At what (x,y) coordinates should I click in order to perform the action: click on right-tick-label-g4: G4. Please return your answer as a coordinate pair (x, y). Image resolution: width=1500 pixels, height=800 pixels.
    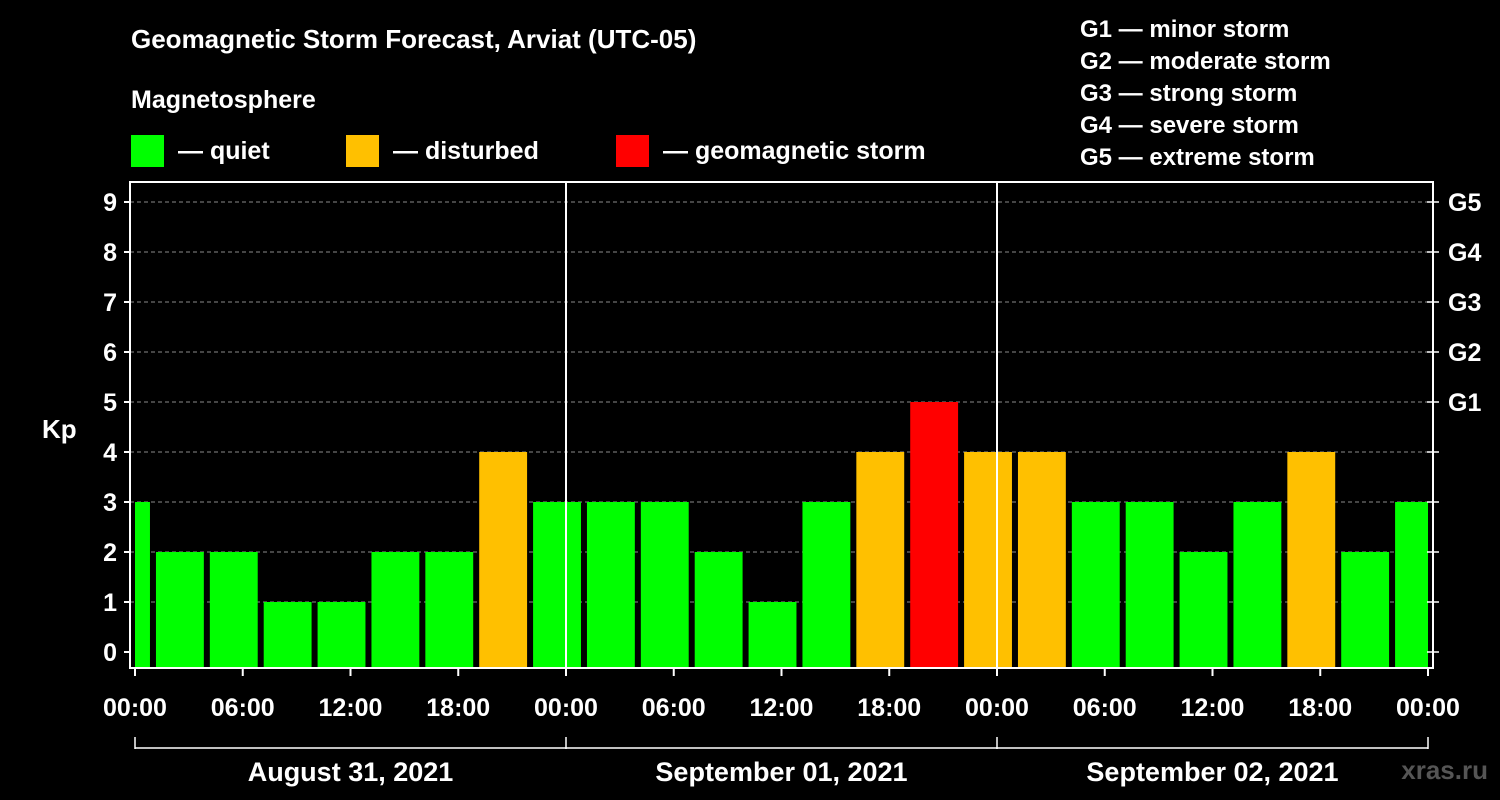
    Looking at the image, I should click on (1464, 253).